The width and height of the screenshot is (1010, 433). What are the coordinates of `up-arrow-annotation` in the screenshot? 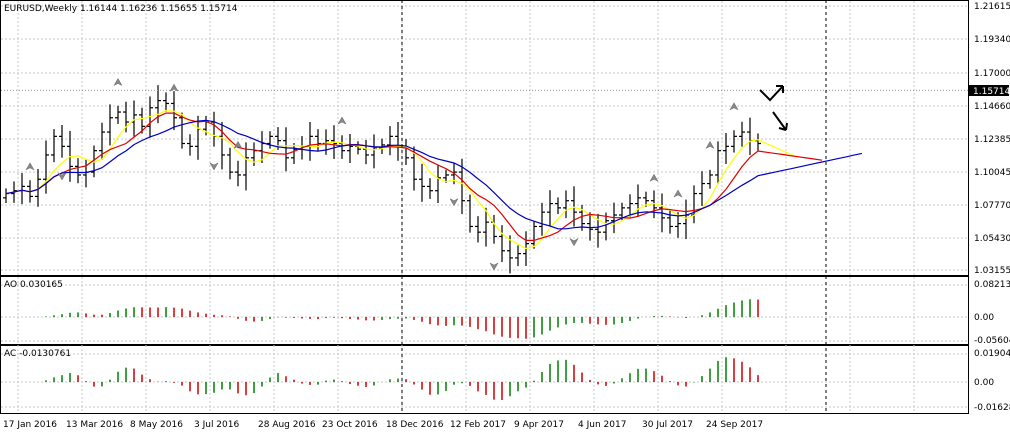 It's located at (771, 93).